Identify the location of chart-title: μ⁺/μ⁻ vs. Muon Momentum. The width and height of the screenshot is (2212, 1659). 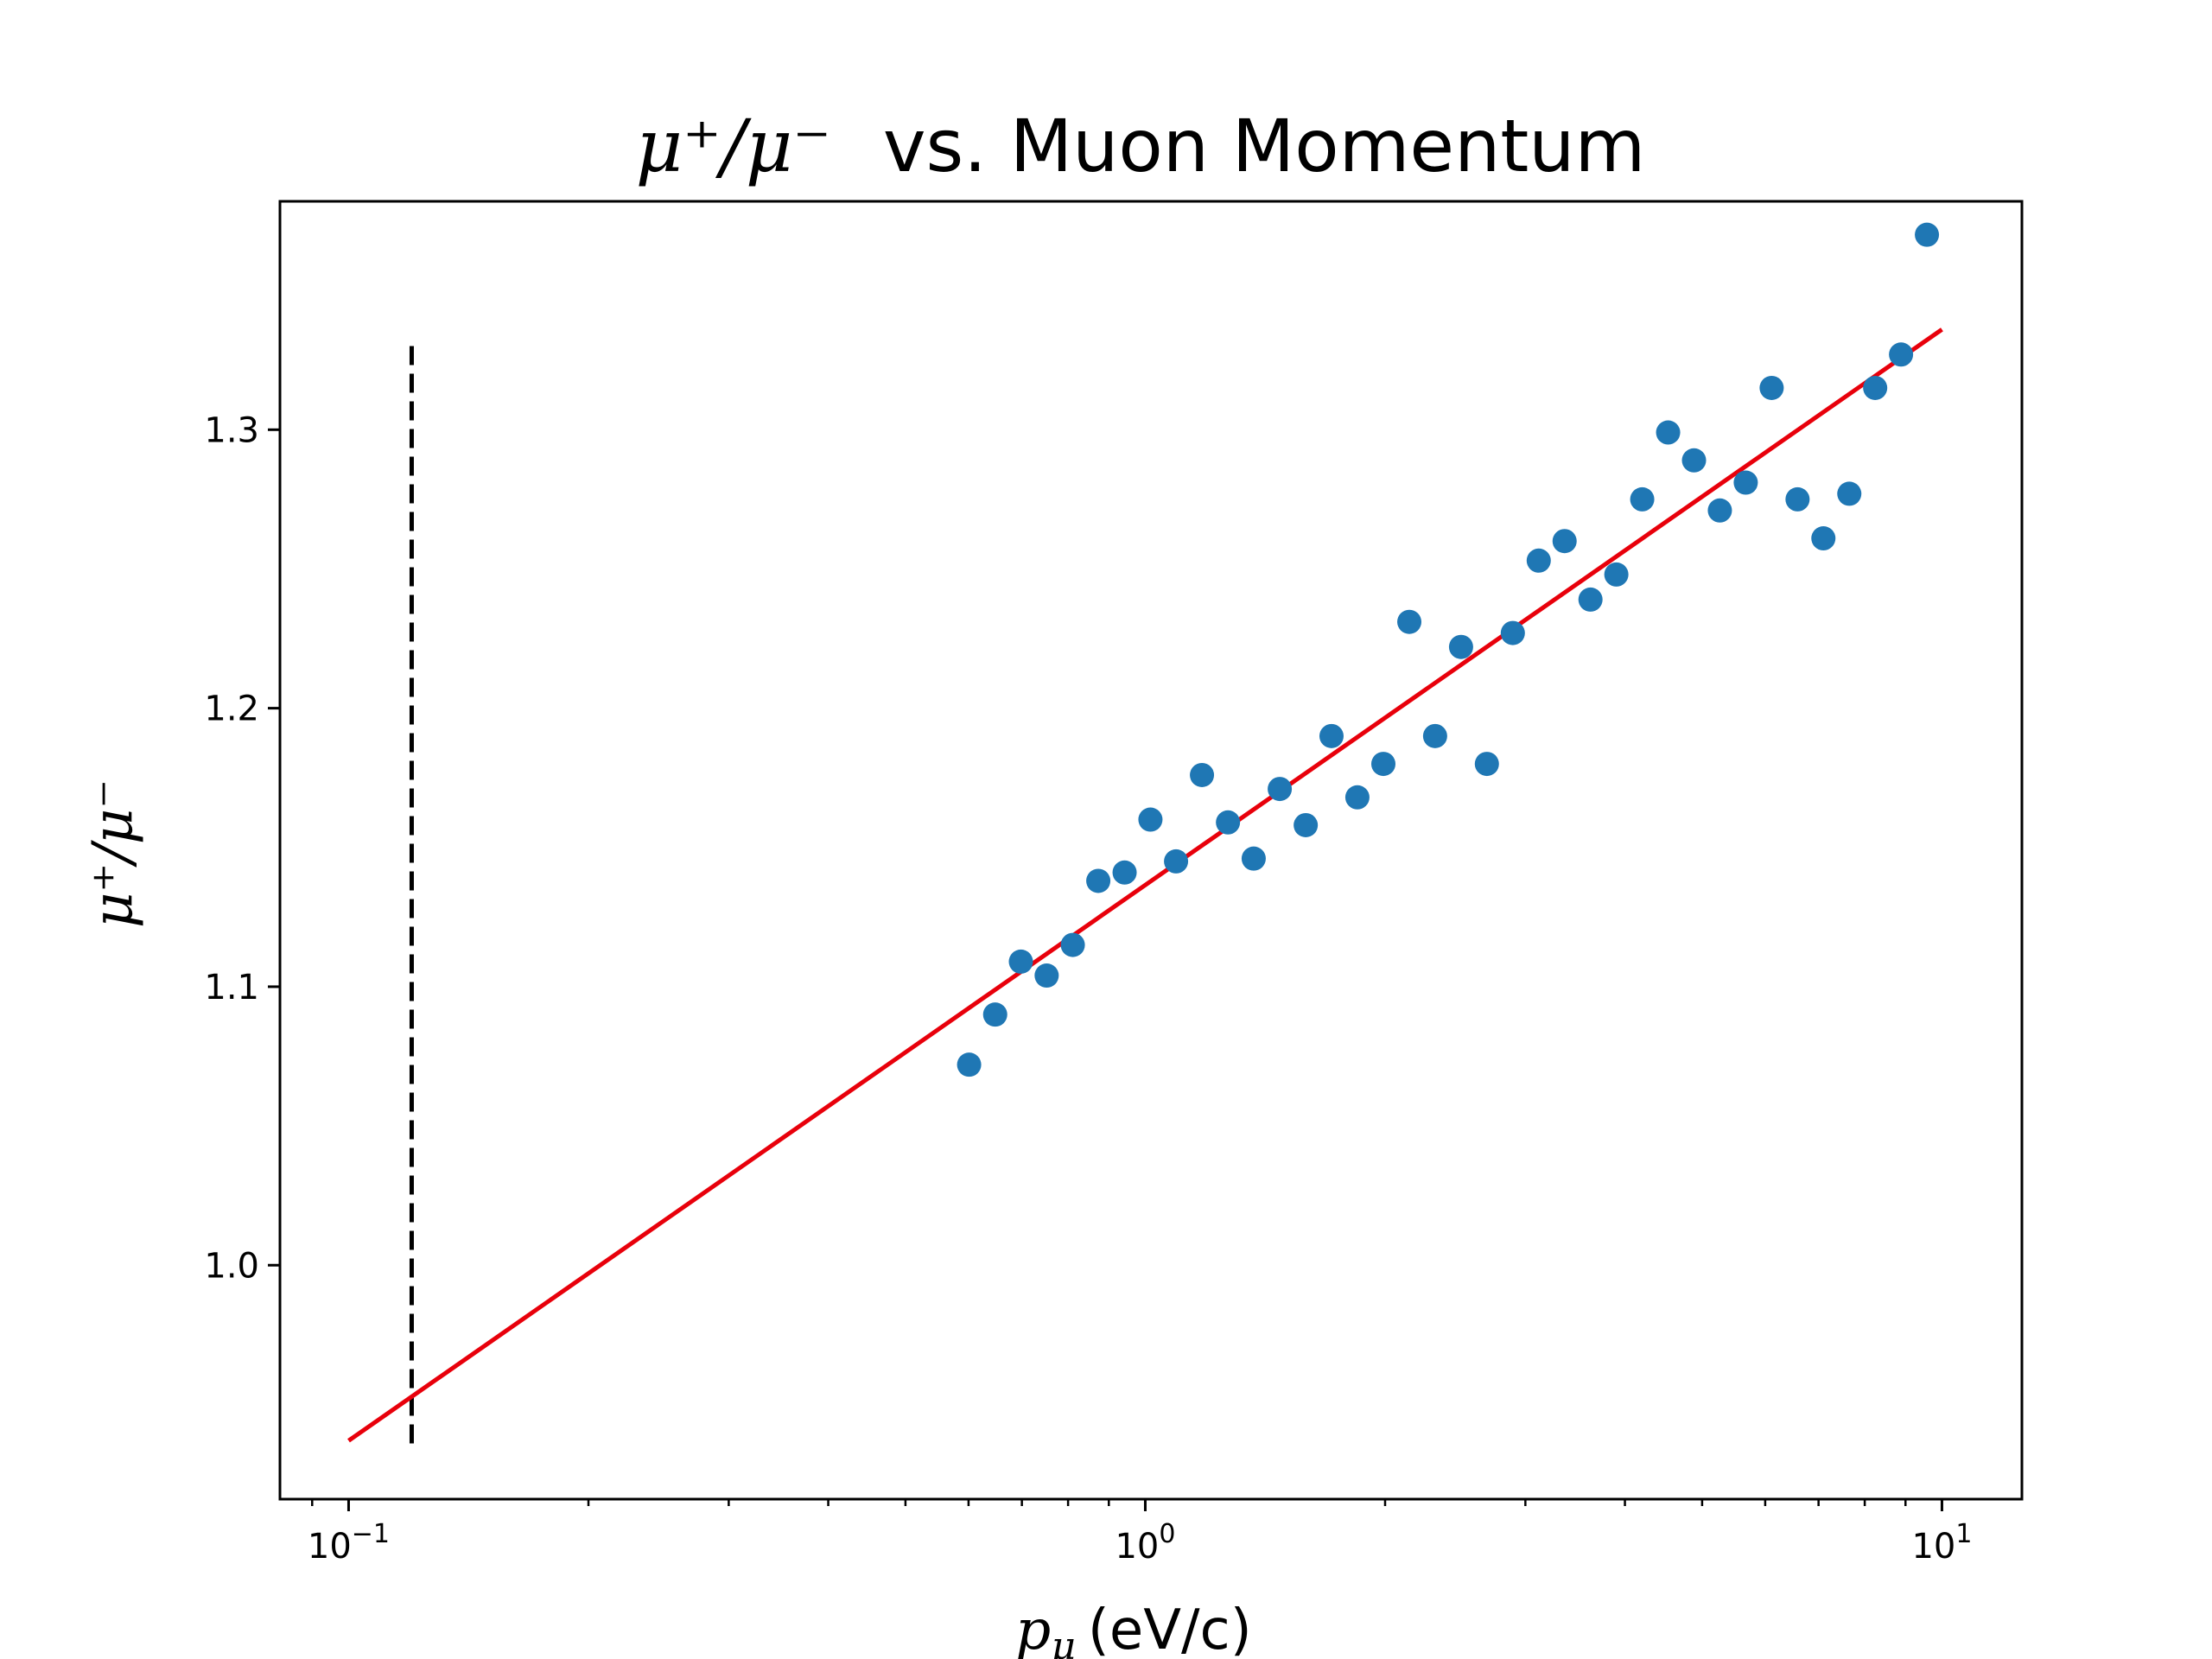
(1141, 146).